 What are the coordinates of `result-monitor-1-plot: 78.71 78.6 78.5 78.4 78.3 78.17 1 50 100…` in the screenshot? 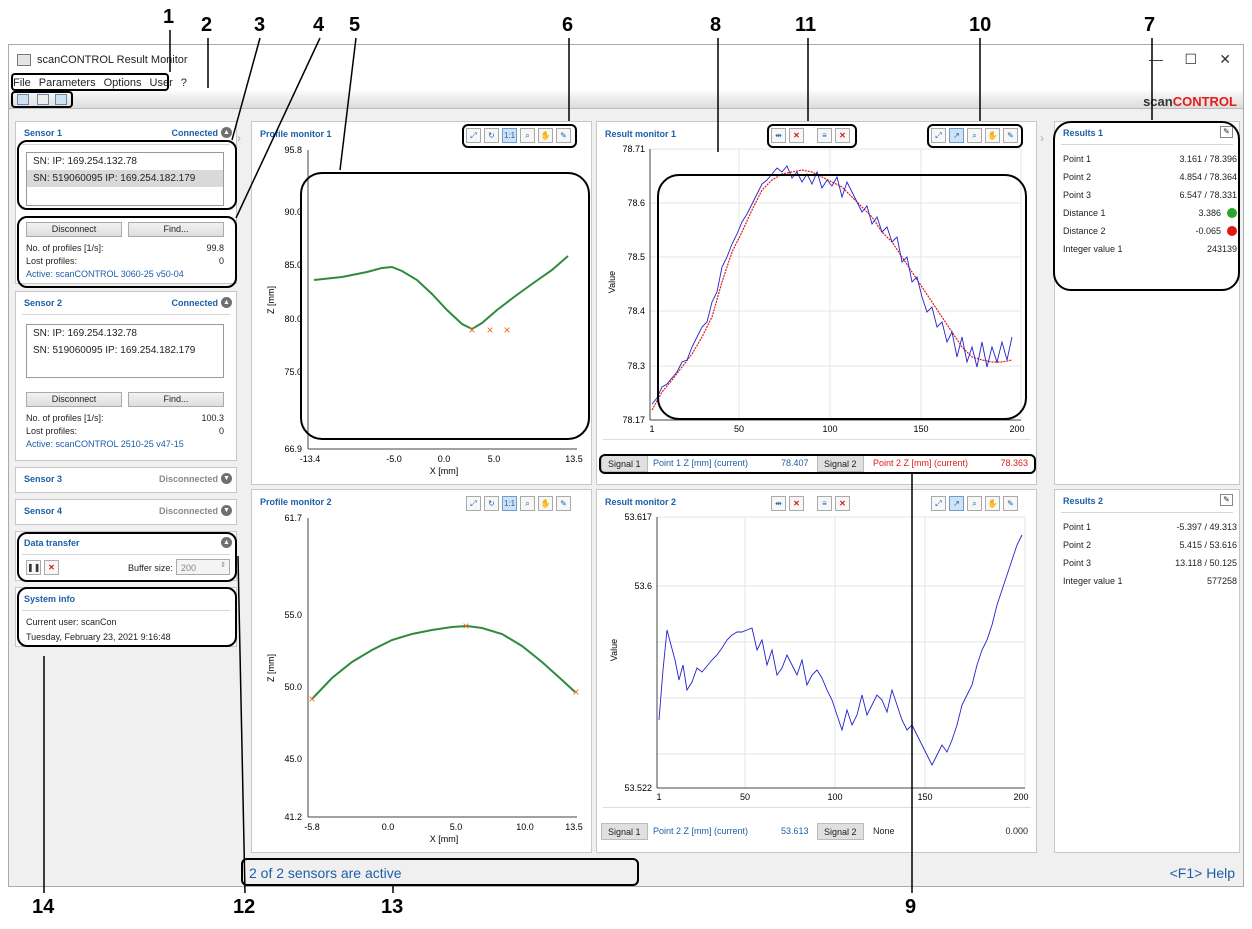 It's located at (817, 304).